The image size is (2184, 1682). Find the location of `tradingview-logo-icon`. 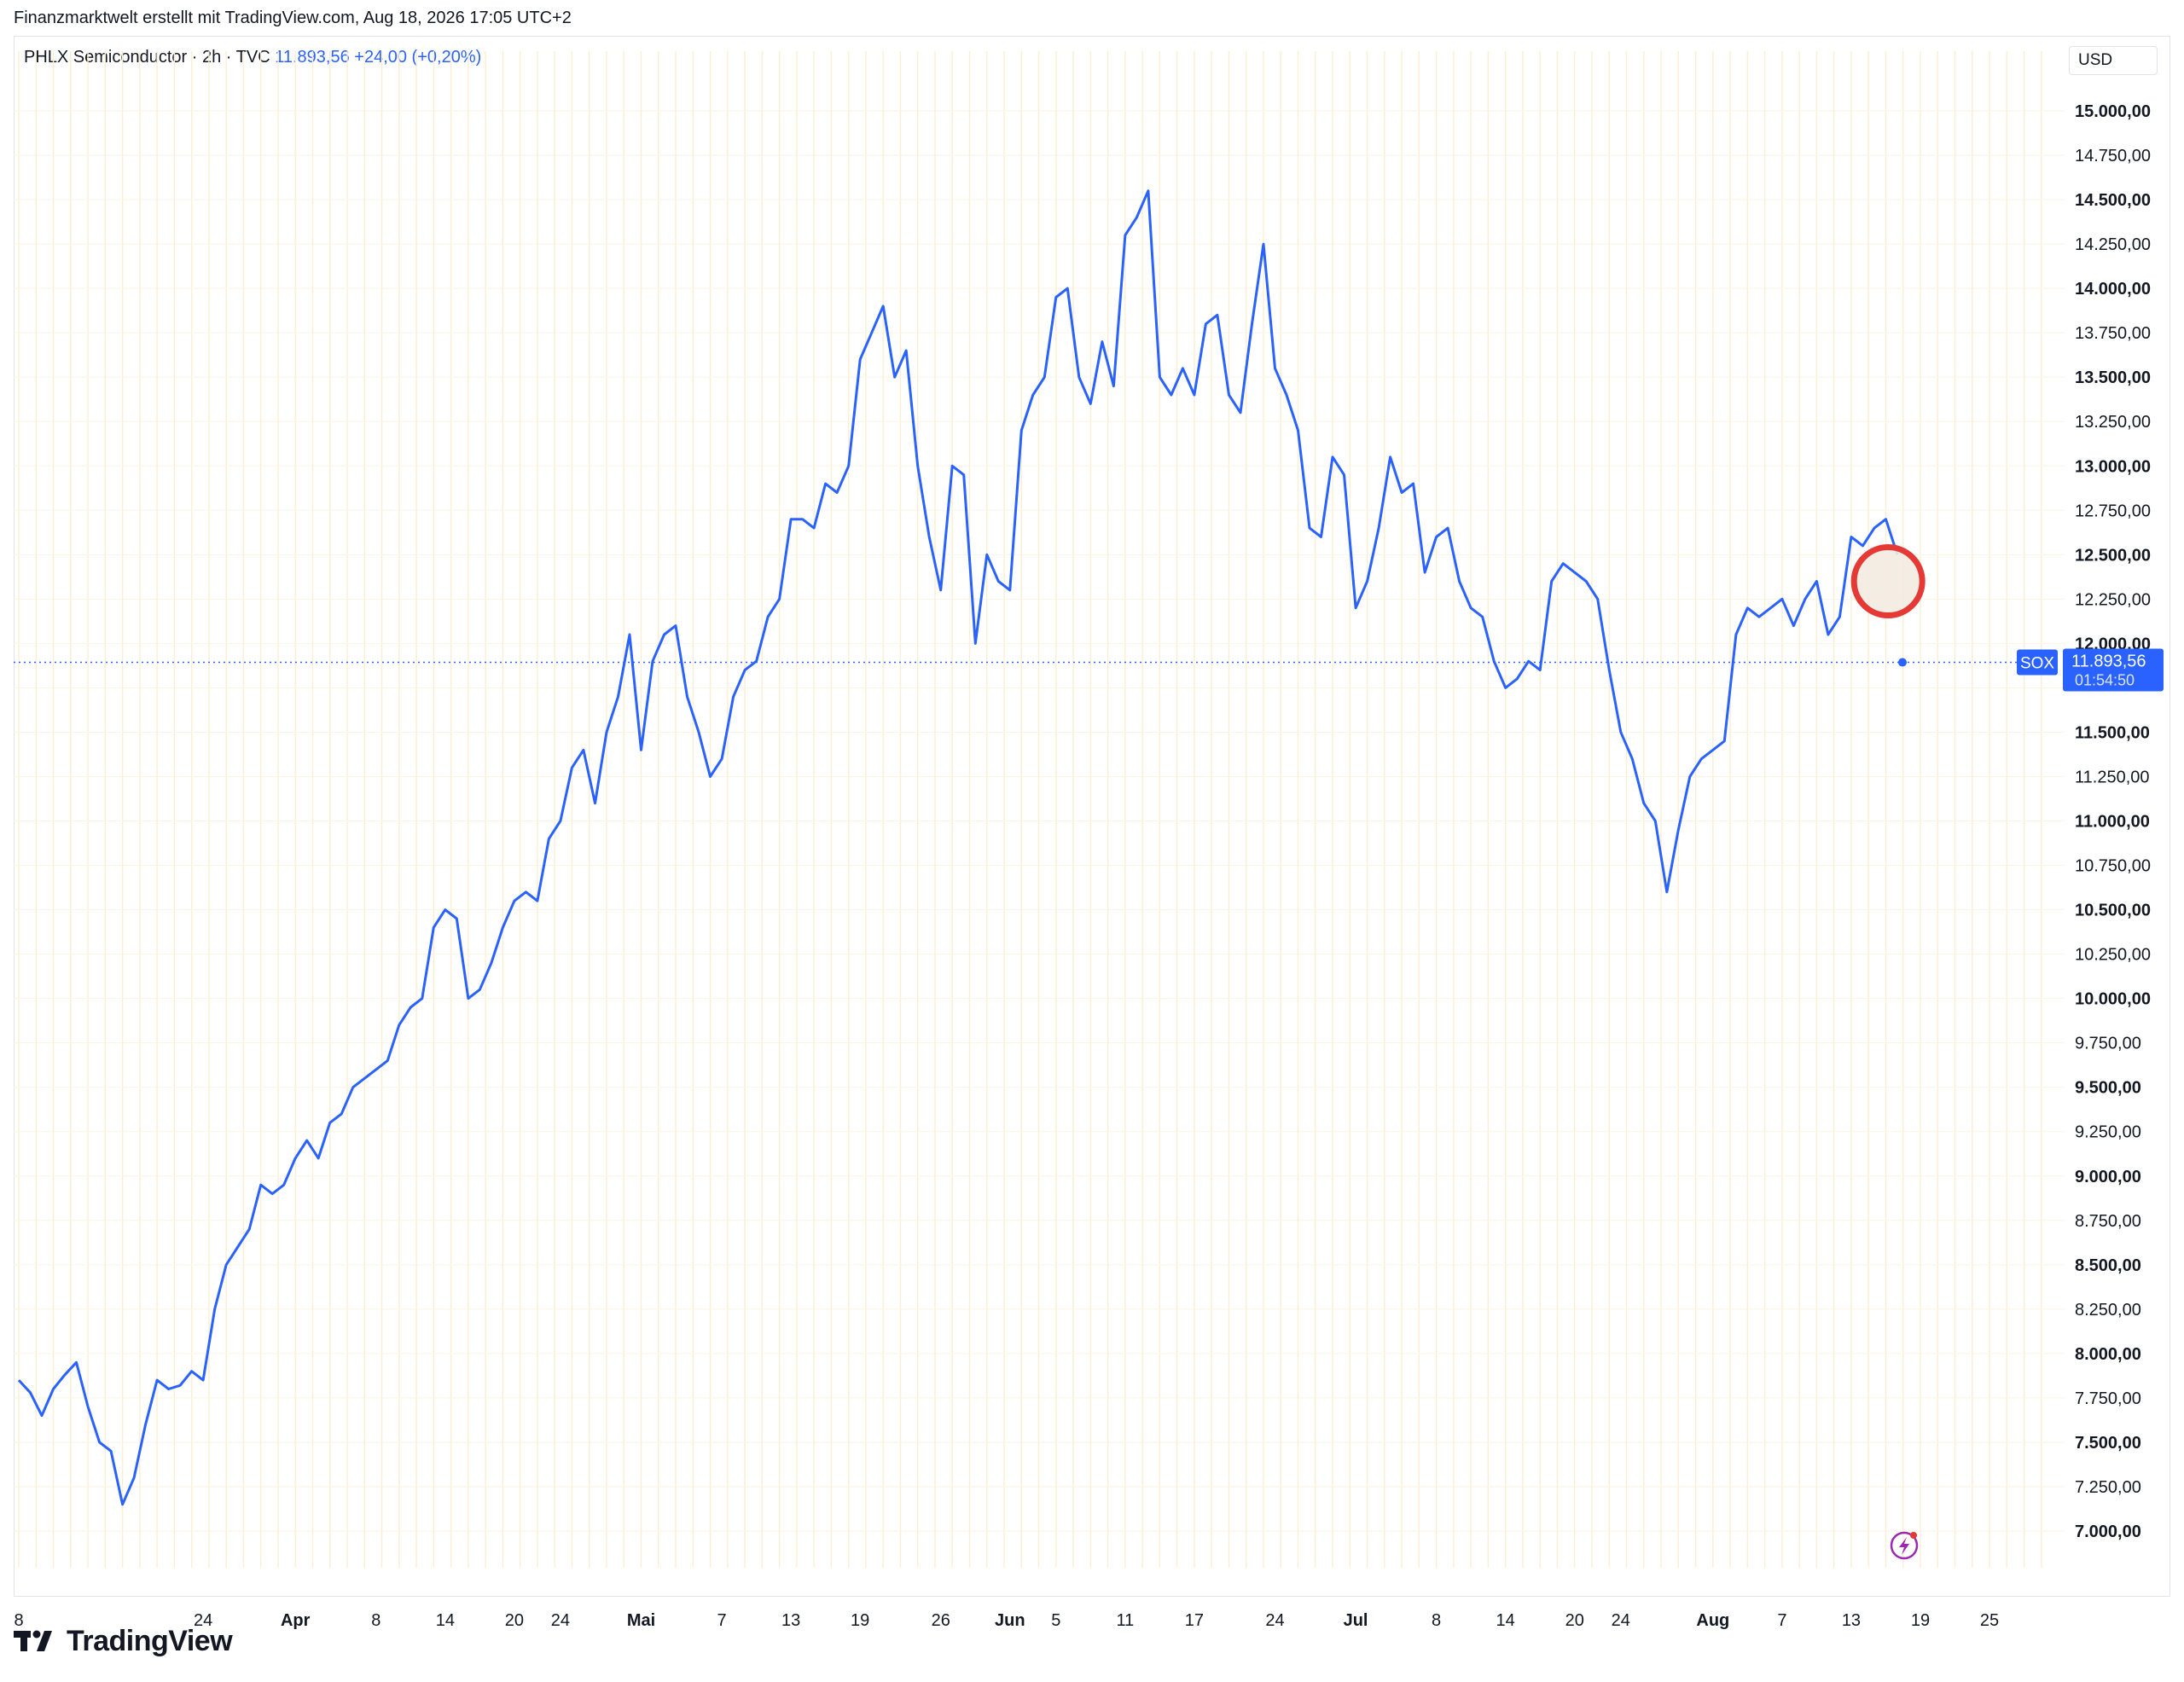

tradingview-logo-icon is located at coordinates (33, 1640).